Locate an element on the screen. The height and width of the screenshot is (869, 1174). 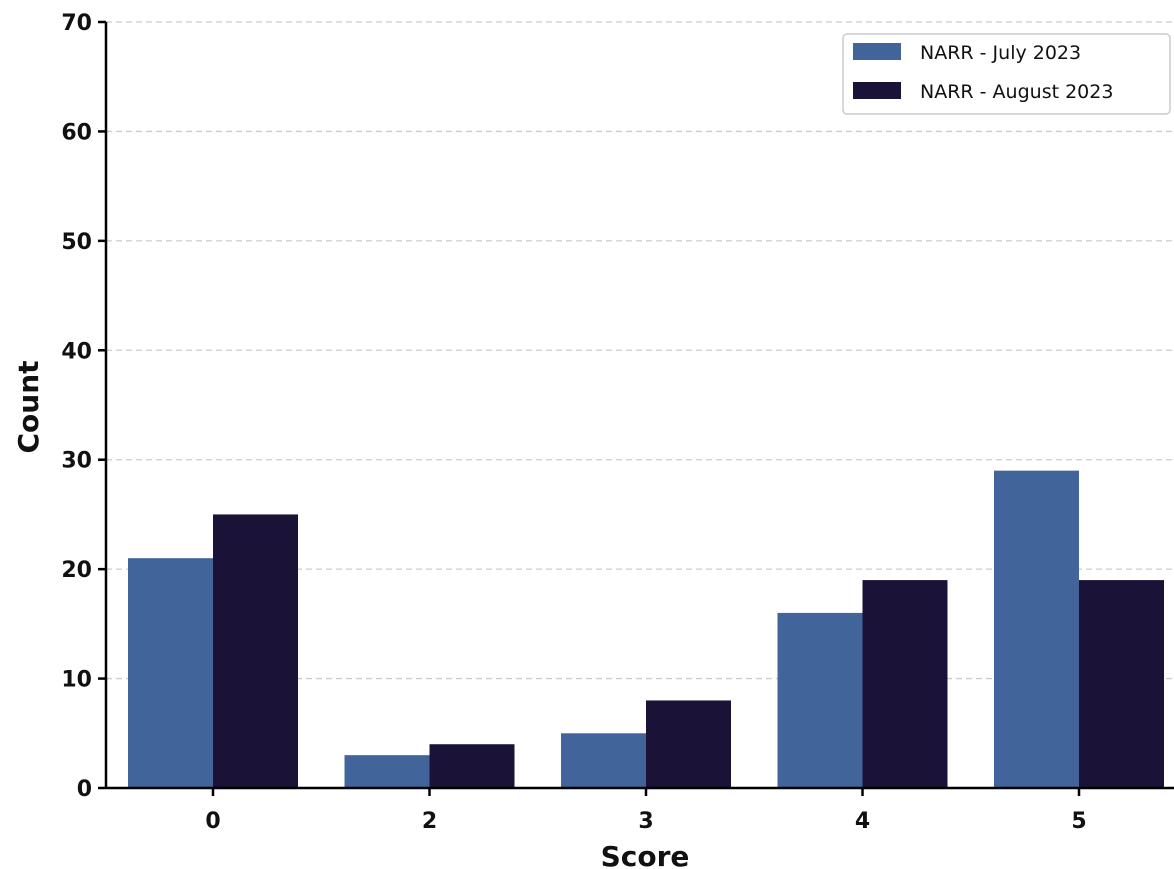
y-tick-label: 40 is located at coordinates (76, 351).